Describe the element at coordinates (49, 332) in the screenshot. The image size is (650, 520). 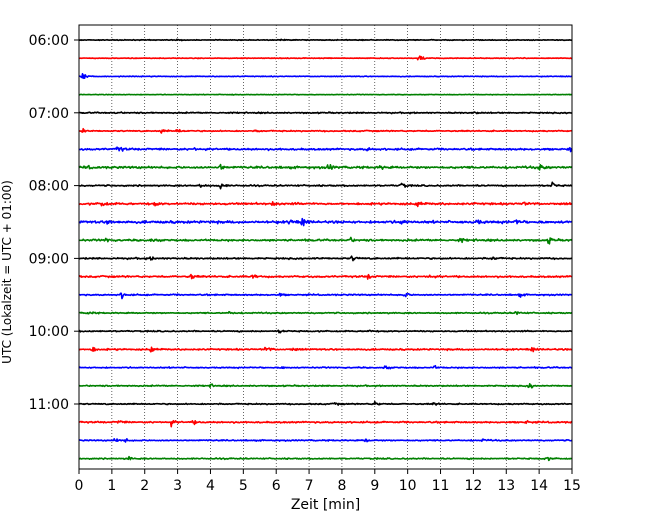
I see `y-tick-label: 10:00` at that location.